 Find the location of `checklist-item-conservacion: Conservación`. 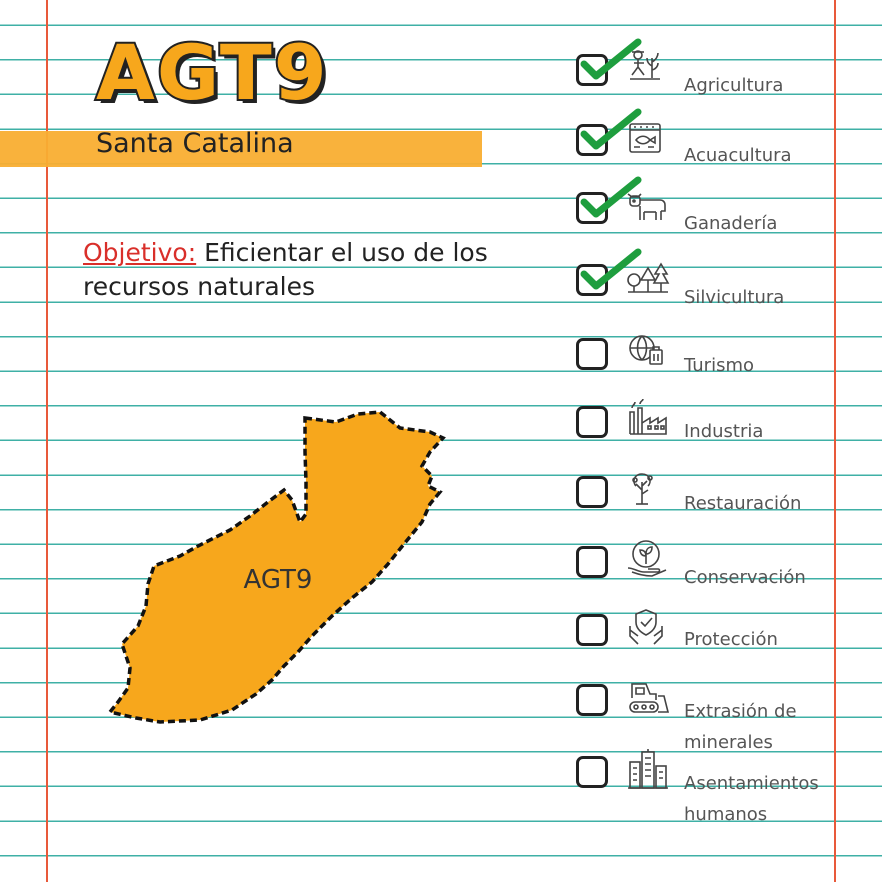

checklist-item-conservacion: Conservación is located at coordinates (724, 564).